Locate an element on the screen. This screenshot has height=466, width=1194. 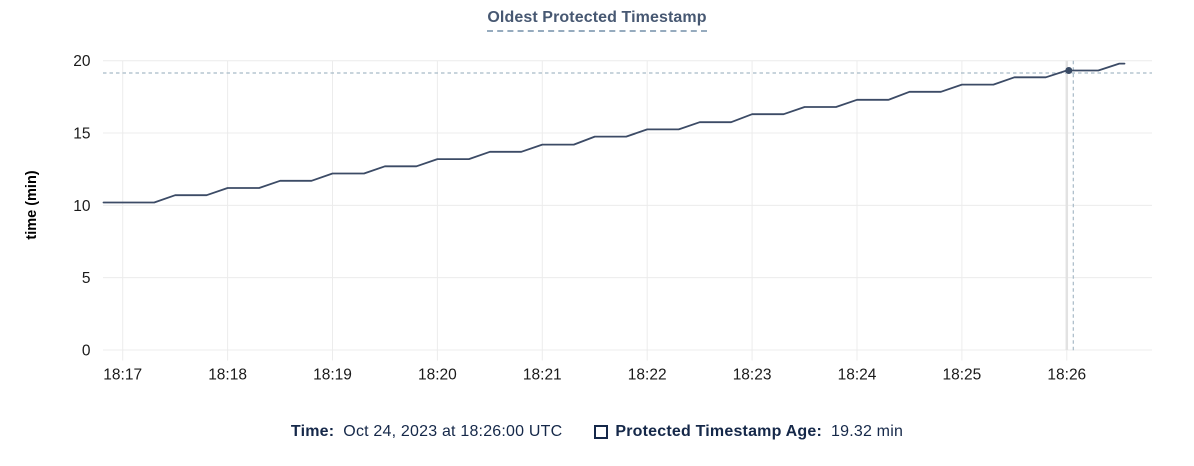
legend-series-toggle: Protected Timestamp Age: 19.32 min is located at coordinates (748, 432).